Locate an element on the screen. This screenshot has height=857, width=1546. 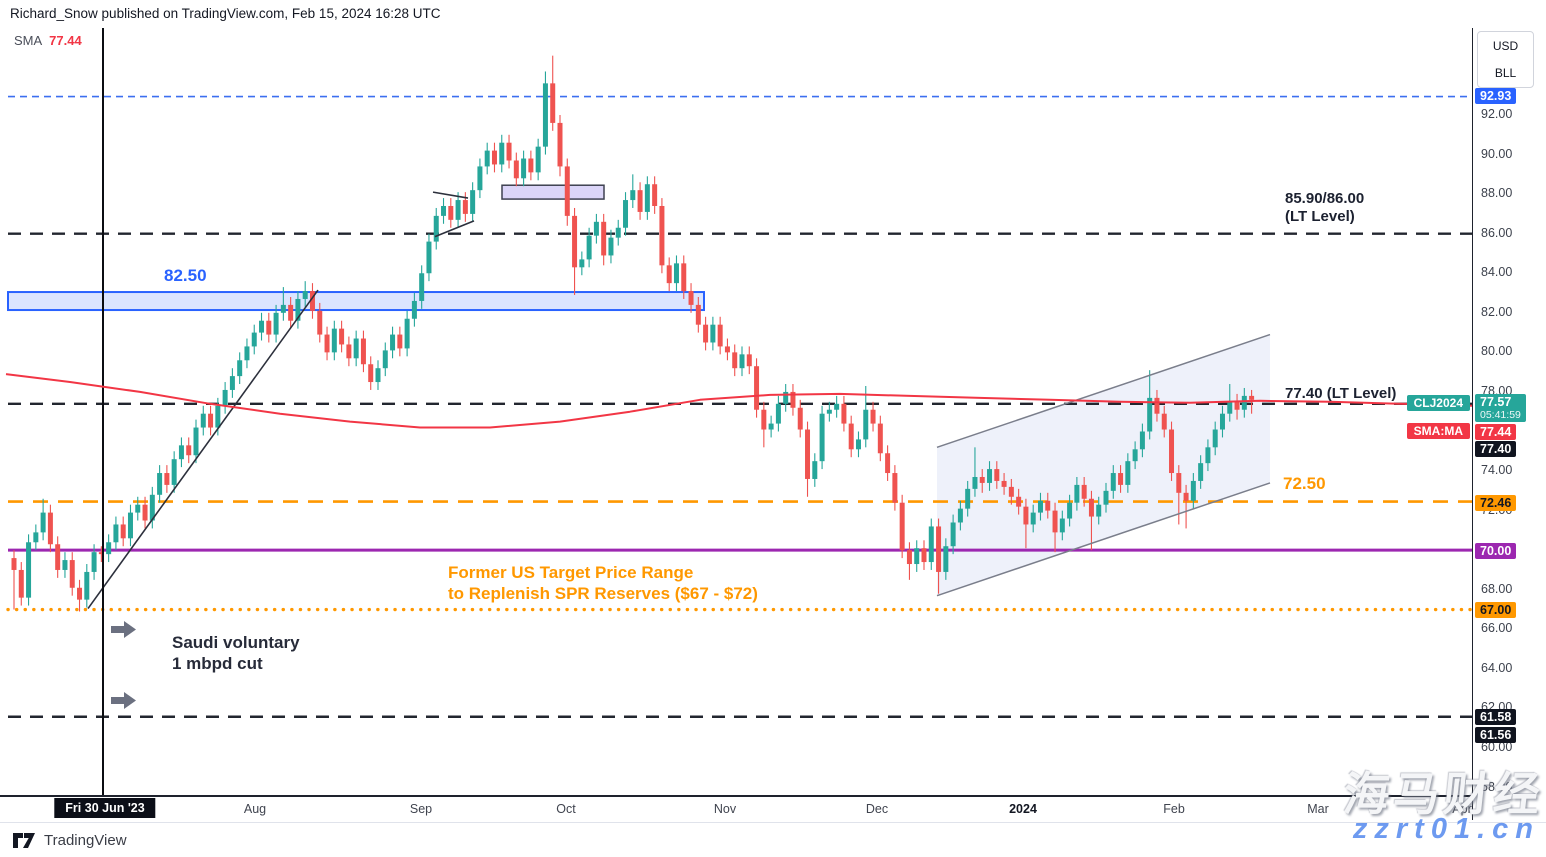
channel-upper-line is located at coordinates (1103, 391).